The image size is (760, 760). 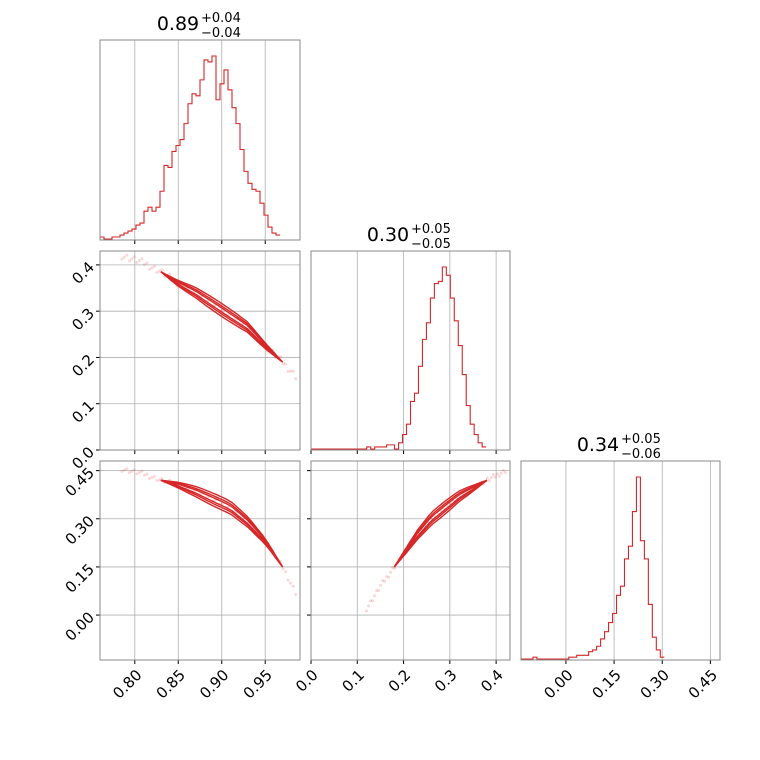 I want to click on param-3-title-plus: +0.05, so click(x=641, y=439).